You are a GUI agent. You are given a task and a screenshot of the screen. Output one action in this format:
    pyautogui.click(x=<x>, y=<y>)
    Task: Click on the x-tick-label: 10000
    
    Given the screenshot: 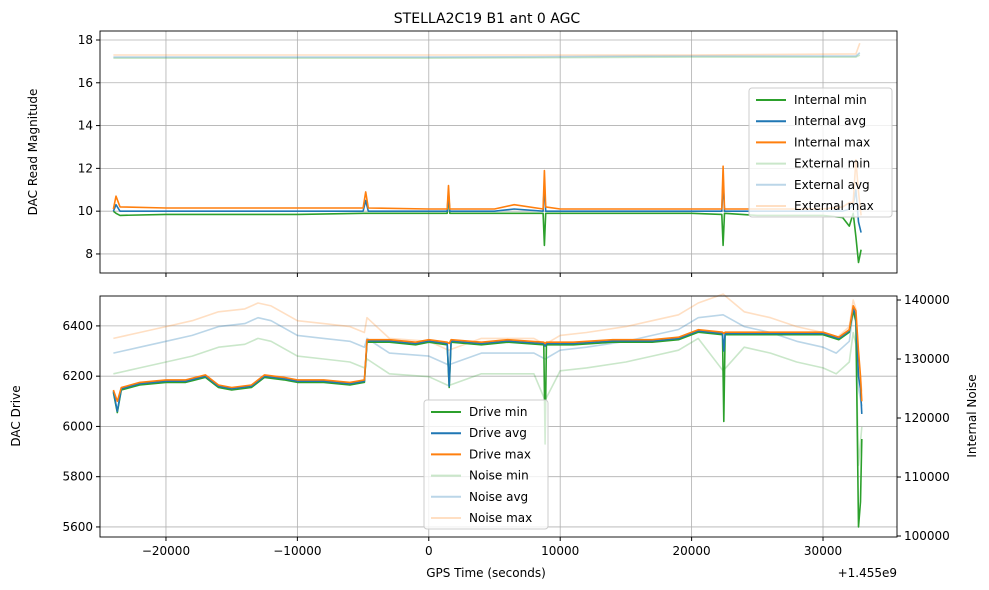 What is the action you would take?
    pyautogui.click(x=560, y=551)
    